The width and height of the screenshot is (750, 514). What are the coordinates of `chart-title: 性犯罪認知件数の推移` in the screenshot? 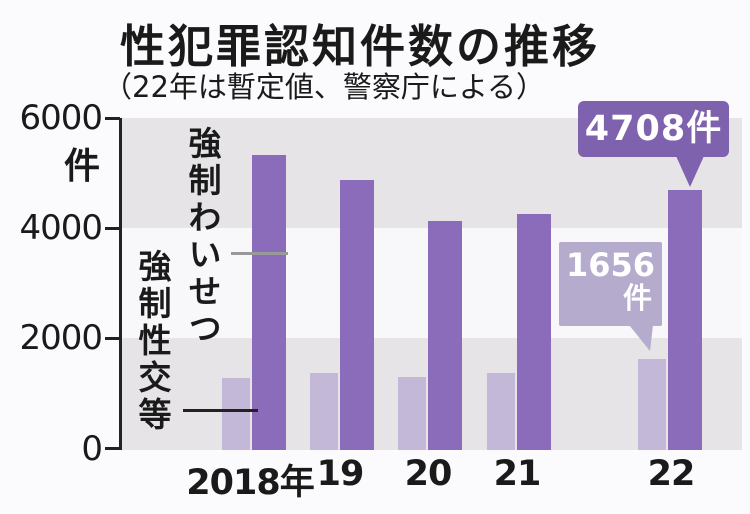 It's located at (360, 46).